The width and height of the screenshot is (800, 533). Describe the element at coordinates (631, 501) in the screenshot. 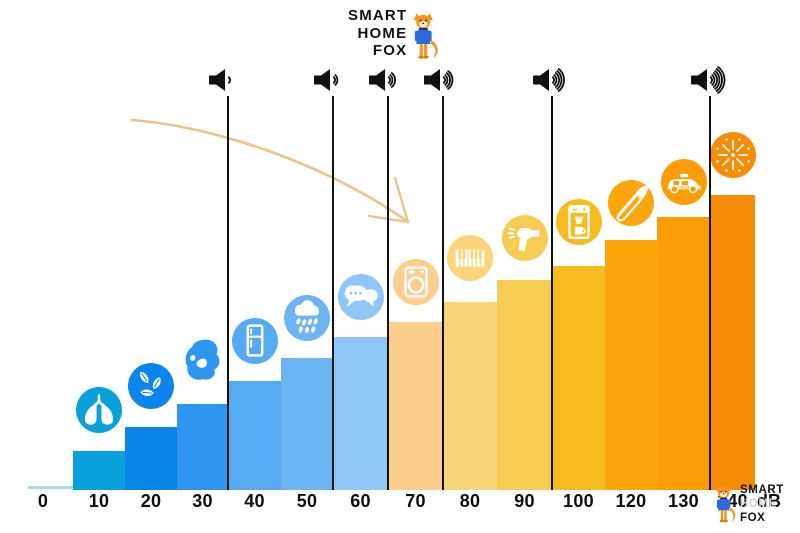

I see `axis-label-120: 120` at that location.